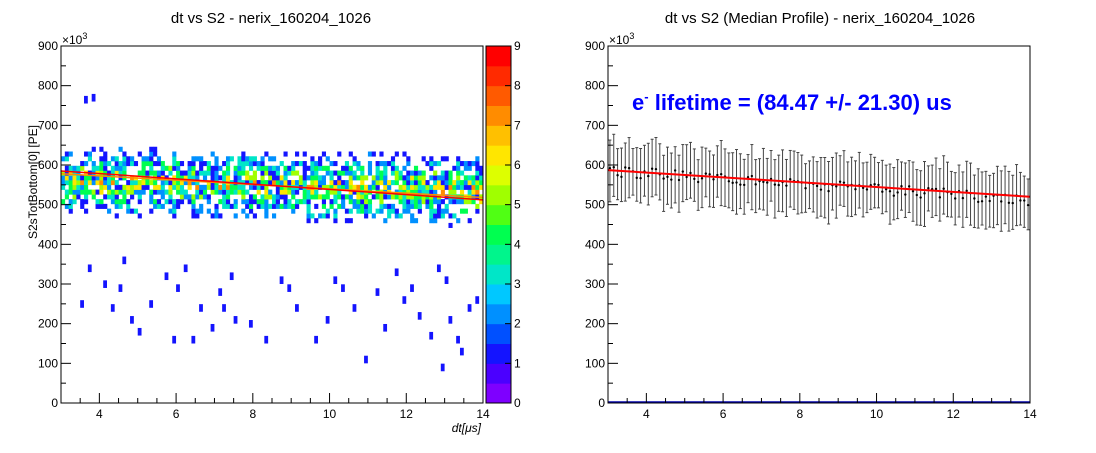 Image resolution: width=1096 pixels, height=453 pixels. What do you see at coordinates (48, 324) in the screenshot?
I see `left-y-tick-label: 200` at bounding box center [48, 324].